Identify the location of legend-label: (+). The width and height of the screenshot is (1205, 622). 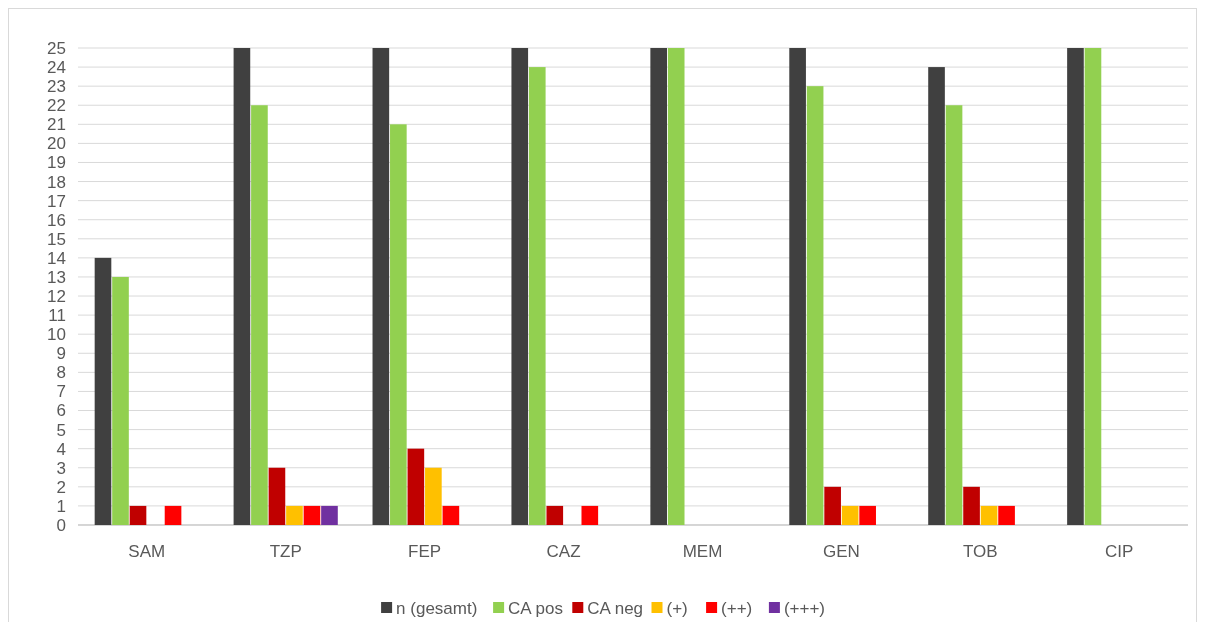
(677, 608).